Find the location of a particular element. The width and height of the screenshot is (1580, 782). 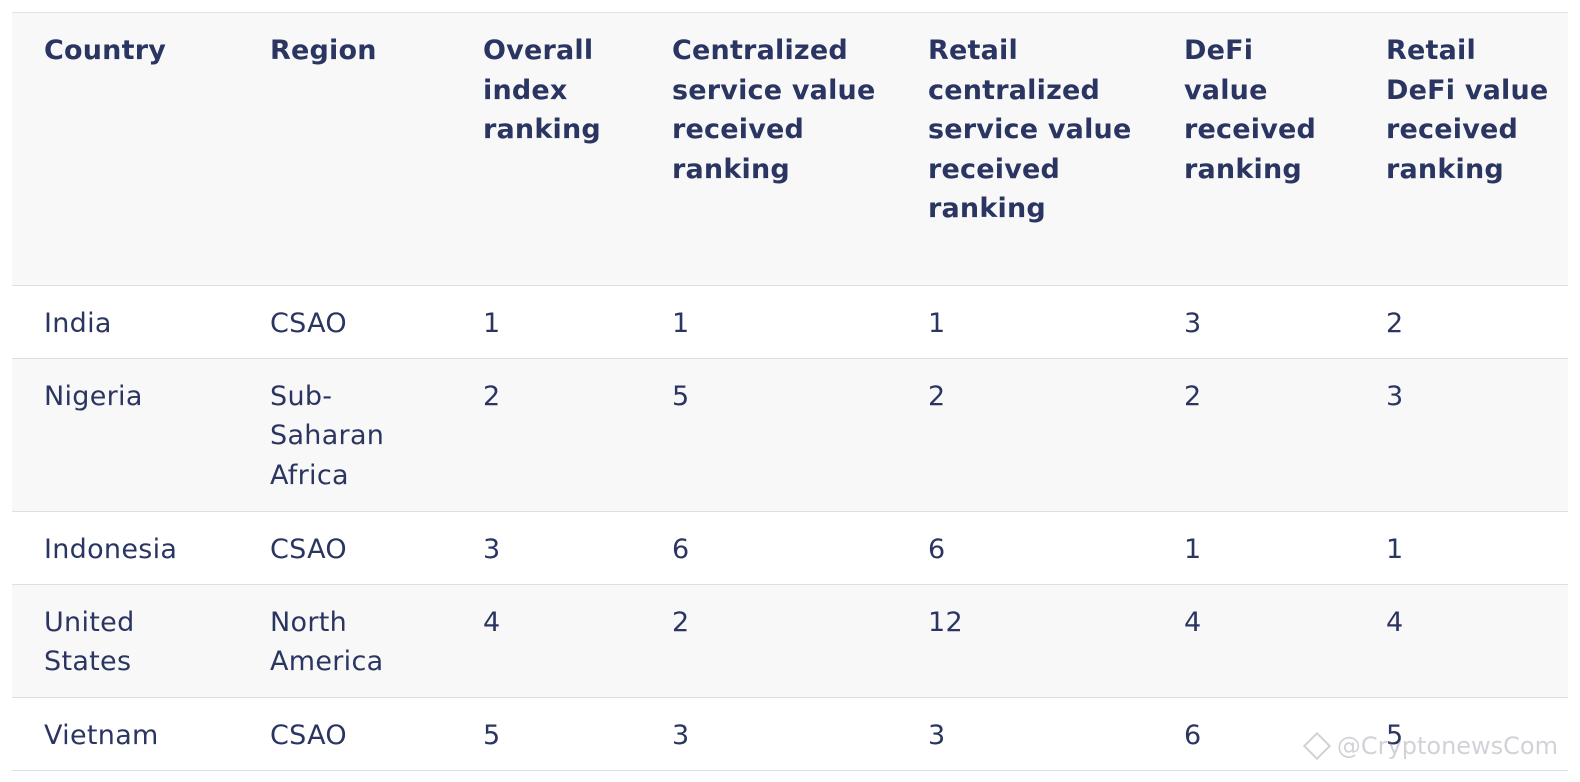

watermark: @CryptonewsCom is located at coordinates (1430, 746).